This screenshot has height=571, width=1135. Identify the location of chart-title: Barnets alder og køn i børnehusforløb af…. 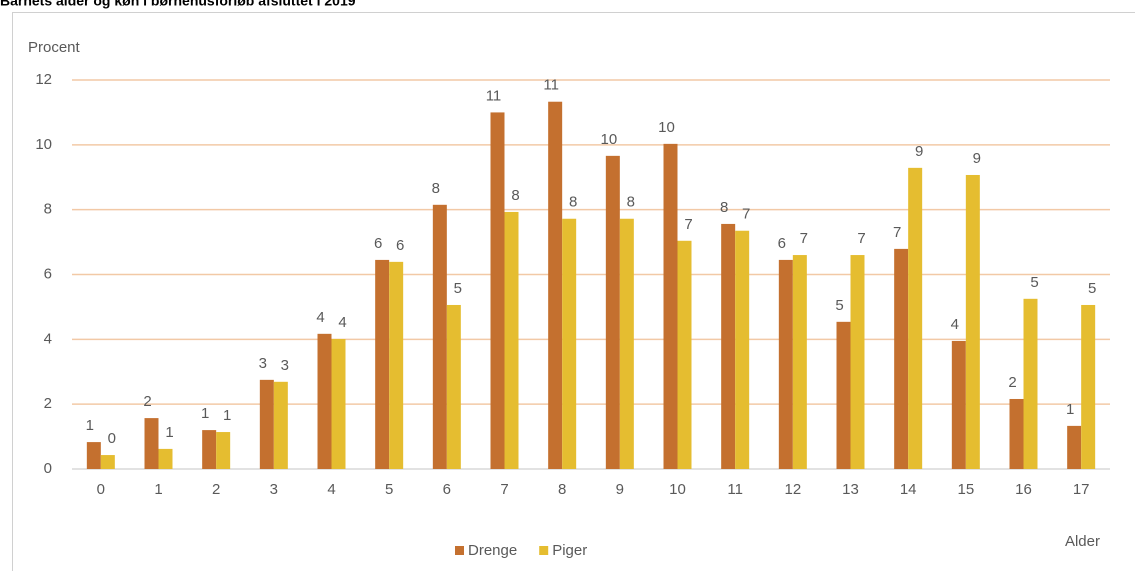
(178, 4).